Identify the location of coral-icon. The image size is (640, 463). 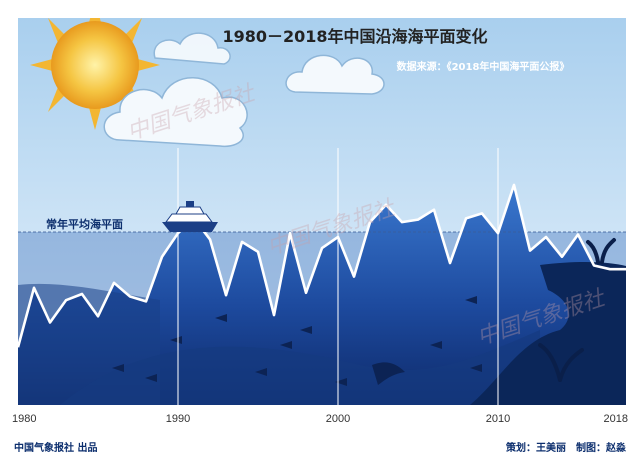
(577, 310).